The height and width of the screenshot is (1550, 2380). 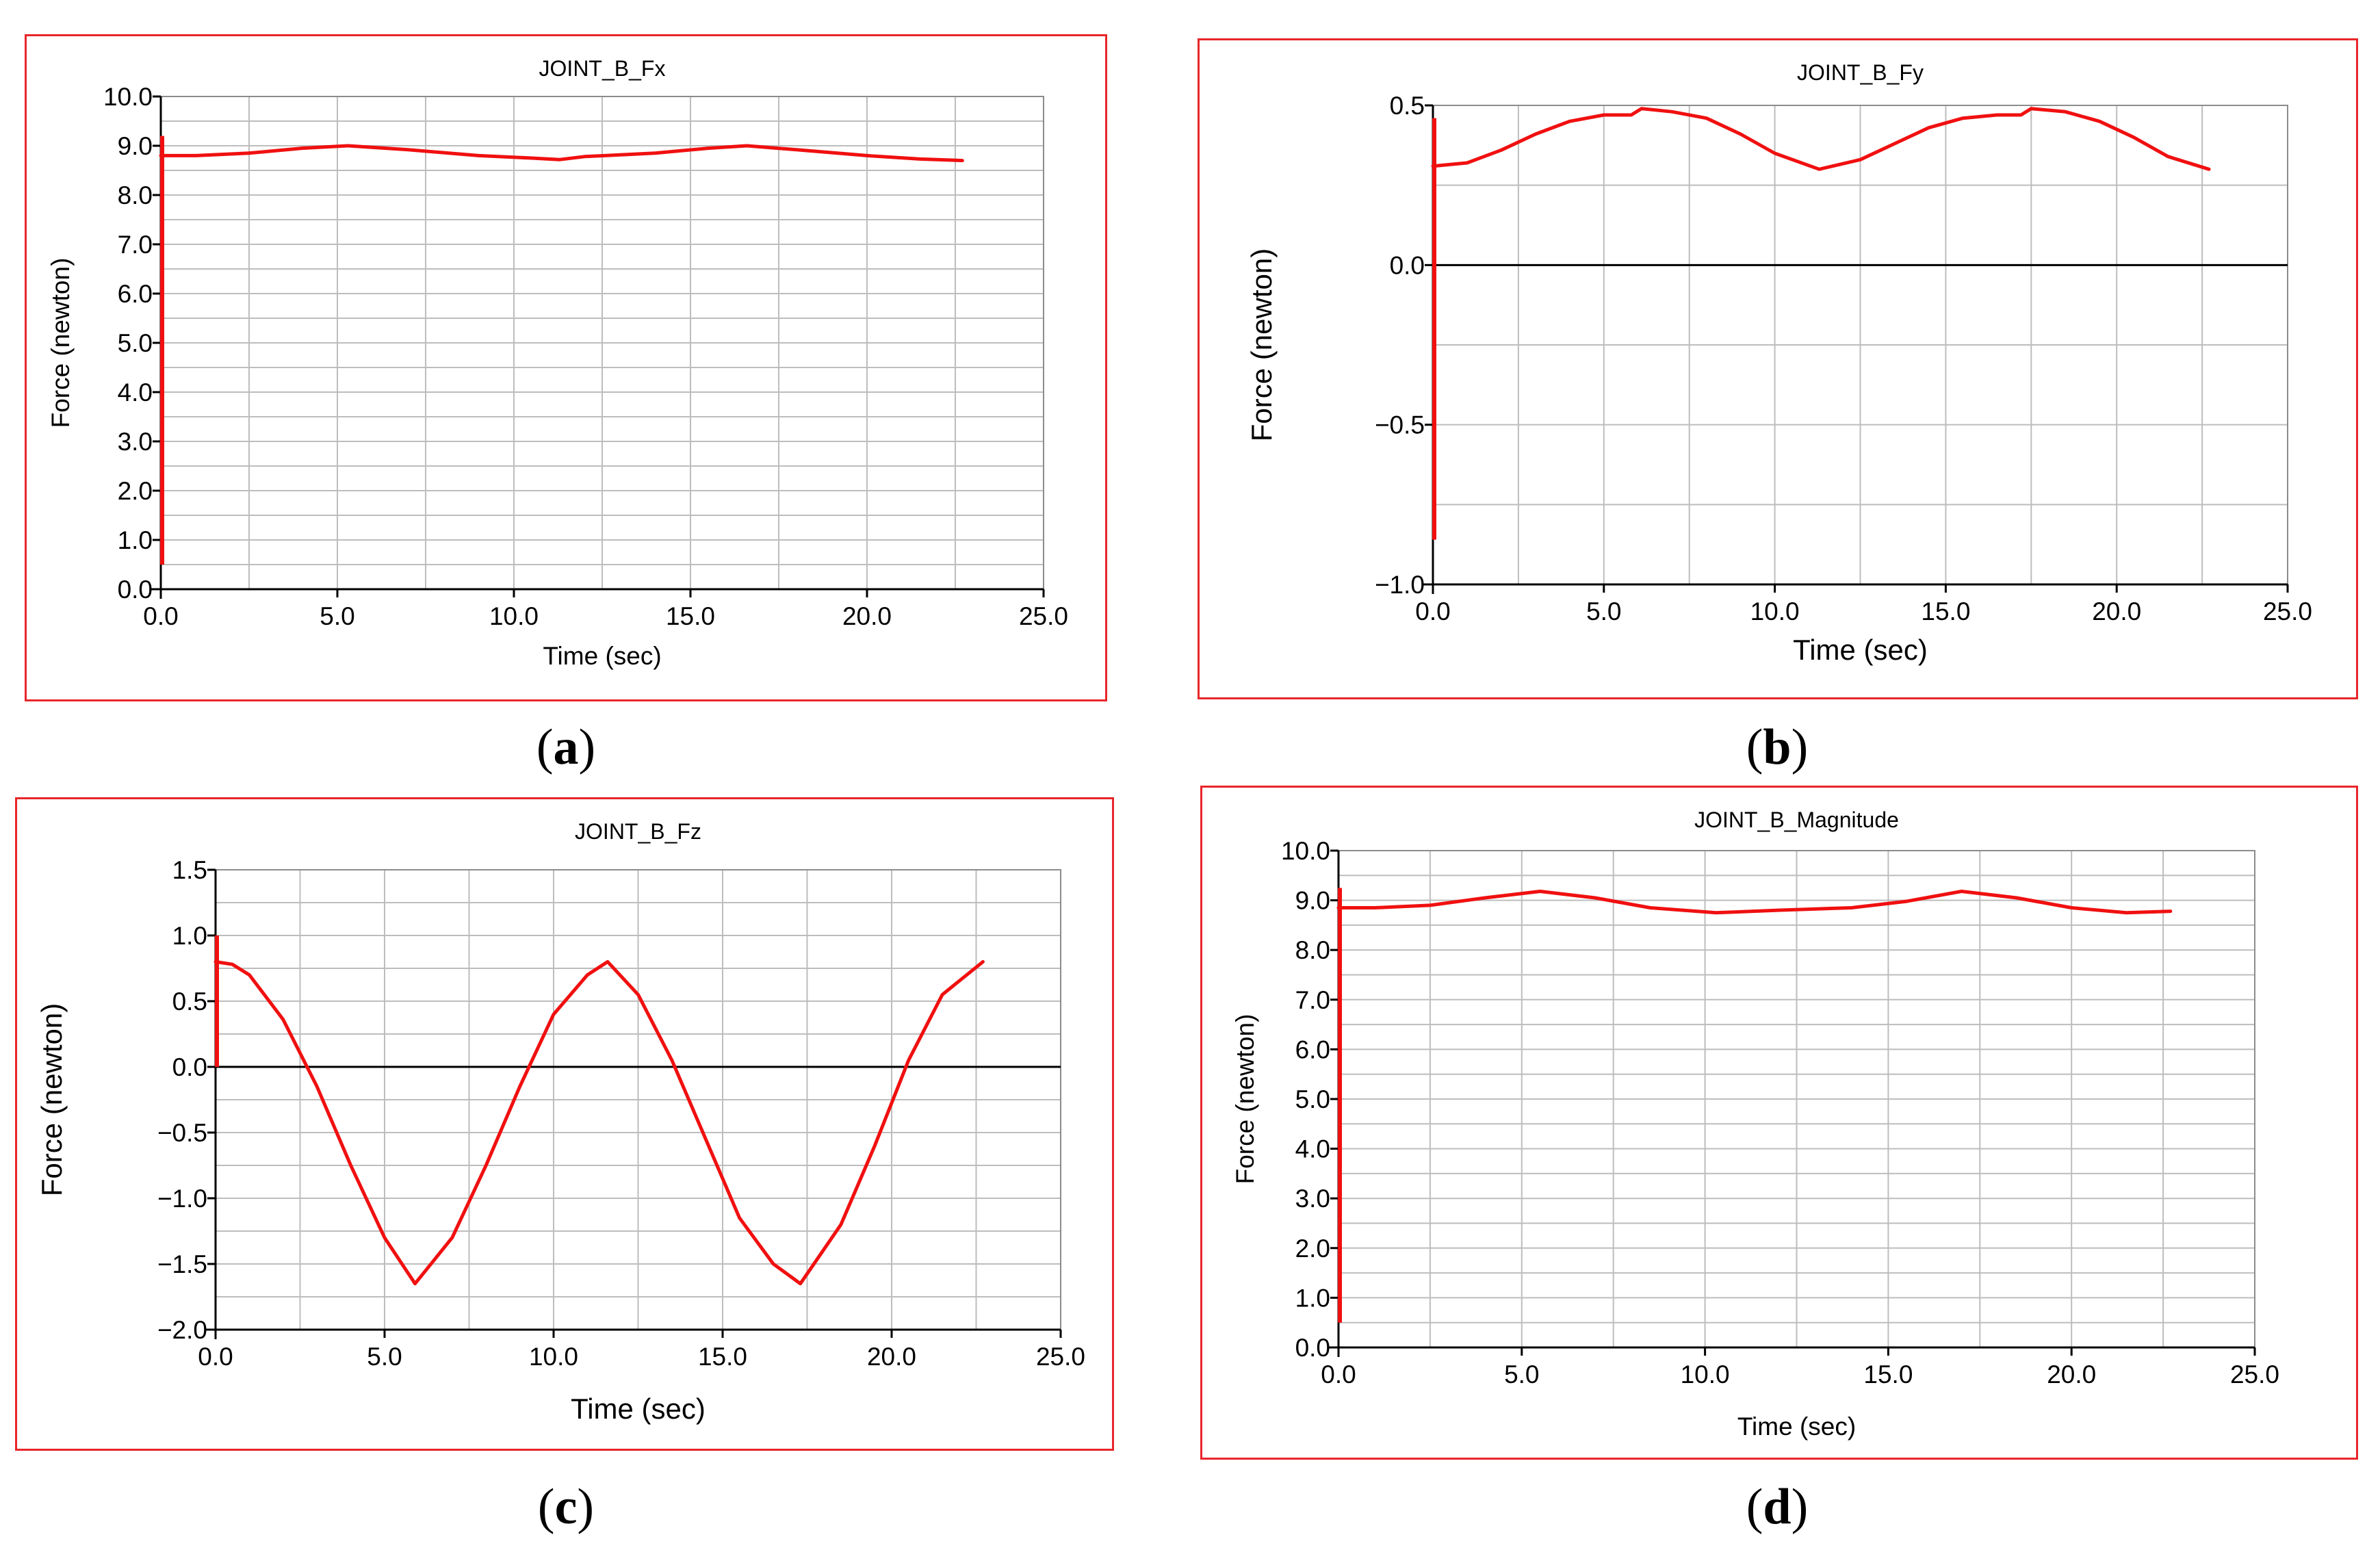 What do you see at coordinates (182, 1264) in the screenshot?
I see `y-tick-label: −1.5` at bounding box center [182, 1264].